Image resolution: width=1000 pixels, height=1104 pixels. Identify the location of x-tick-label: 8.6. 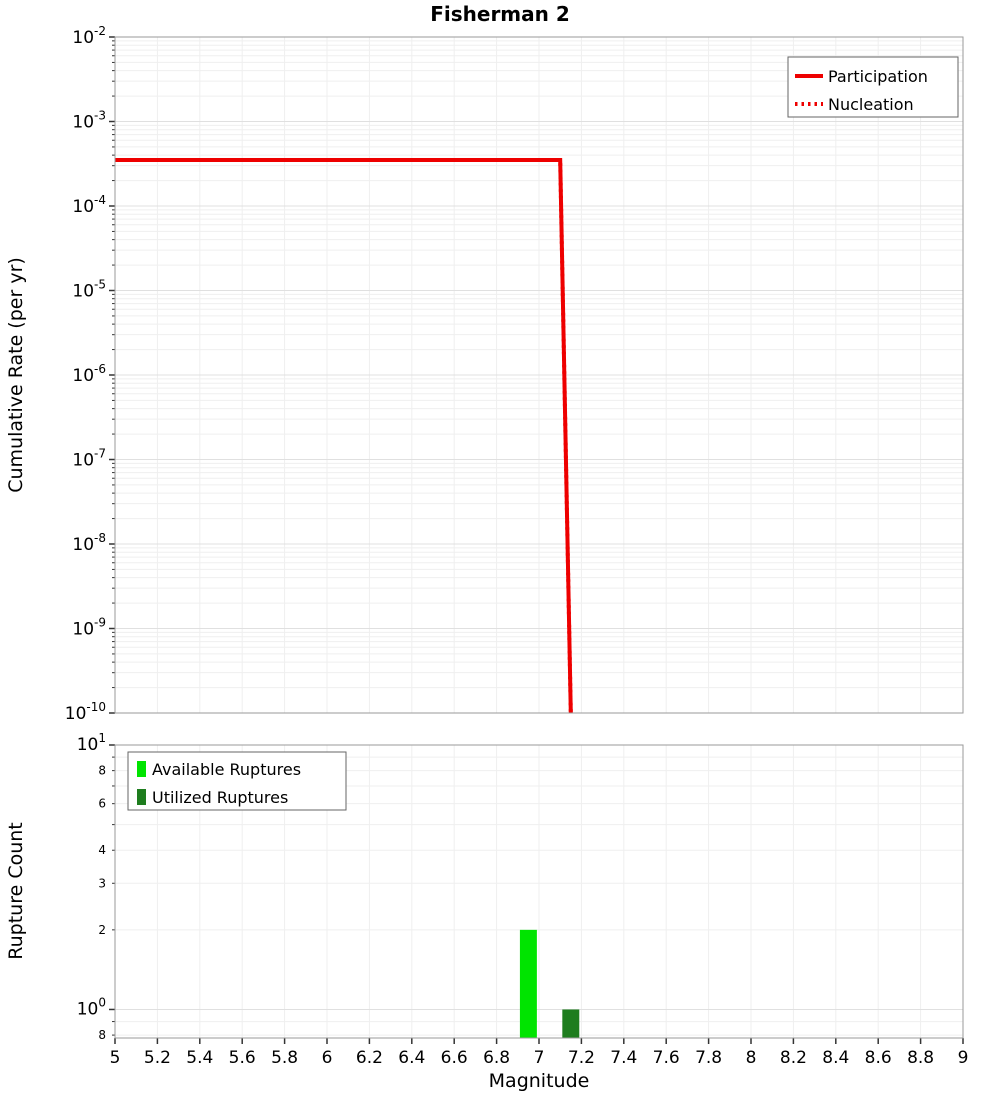
(878, 1058).